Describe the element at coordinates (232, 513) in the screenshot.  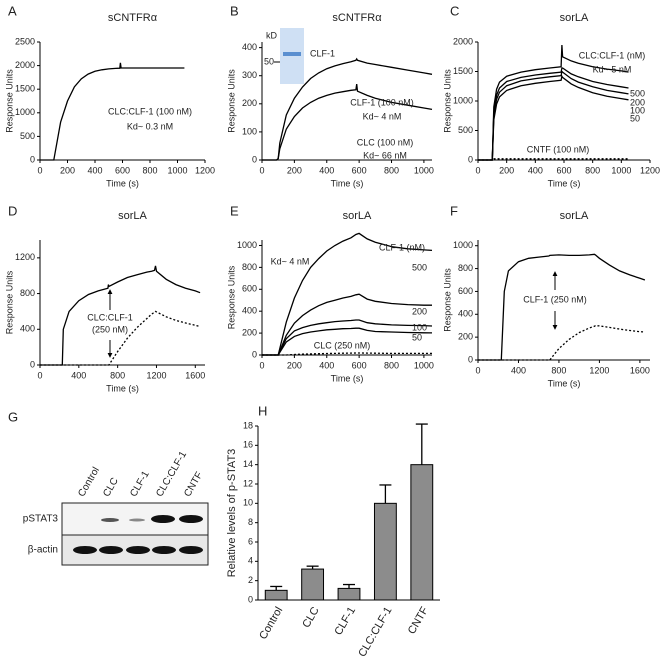
I see `y-axis-label: Relative levels of p-STAT3` at that location.